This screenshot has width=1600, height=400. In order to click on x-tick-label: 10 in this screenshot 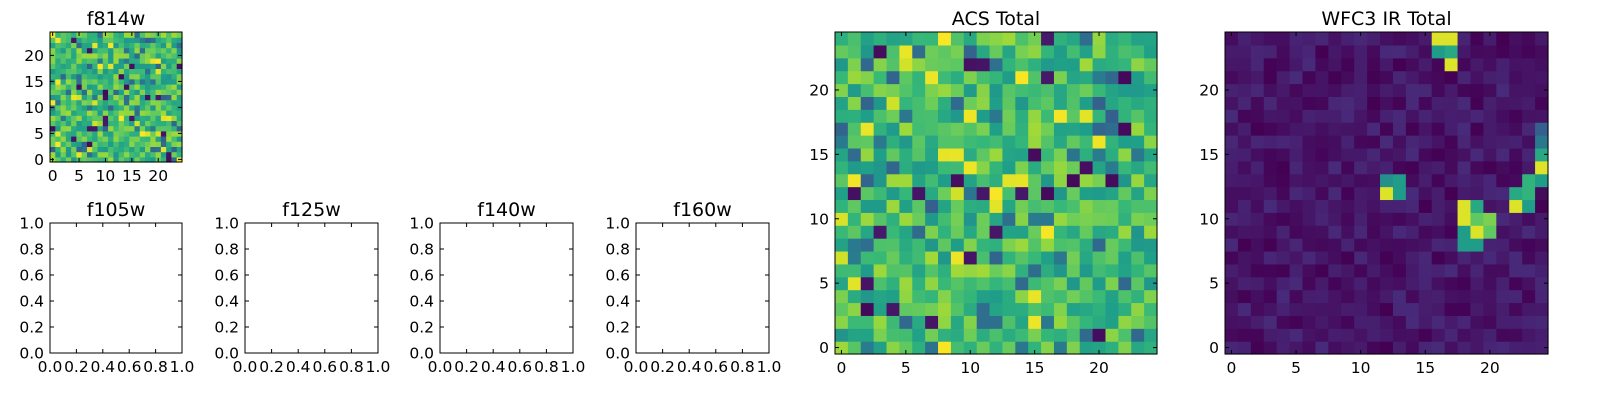, I will do `click(970, 368)`.